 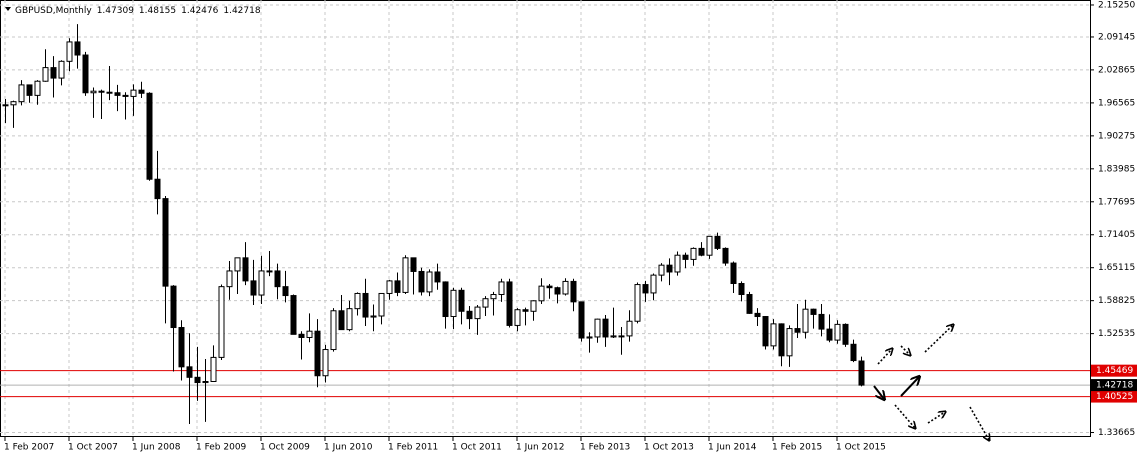 What do you see at coordinates (221, 448) in the screenshot?
I see `x-tick-label: 1 Feb 2009` at bounding box center [221, 448].